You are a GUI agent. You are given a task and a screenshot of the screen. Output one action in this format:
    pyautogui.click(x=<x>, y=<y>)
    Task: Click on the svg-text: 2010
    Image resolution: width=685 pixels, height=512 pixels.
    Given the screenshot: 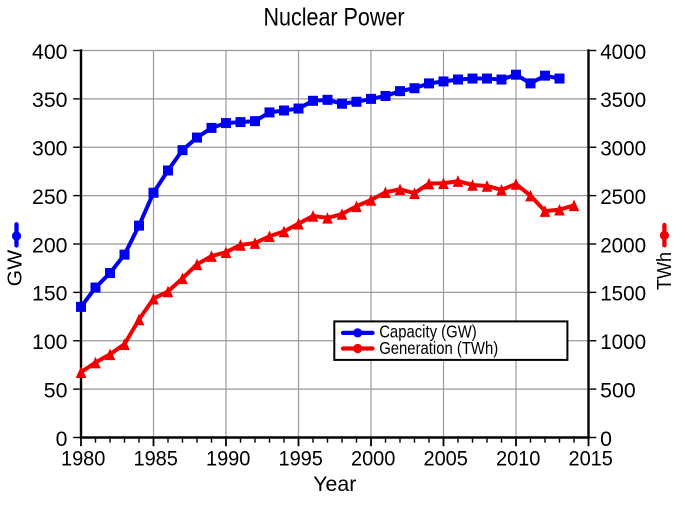 What is the action you would take?
    pyautogui.click(x=518, y=458)
    